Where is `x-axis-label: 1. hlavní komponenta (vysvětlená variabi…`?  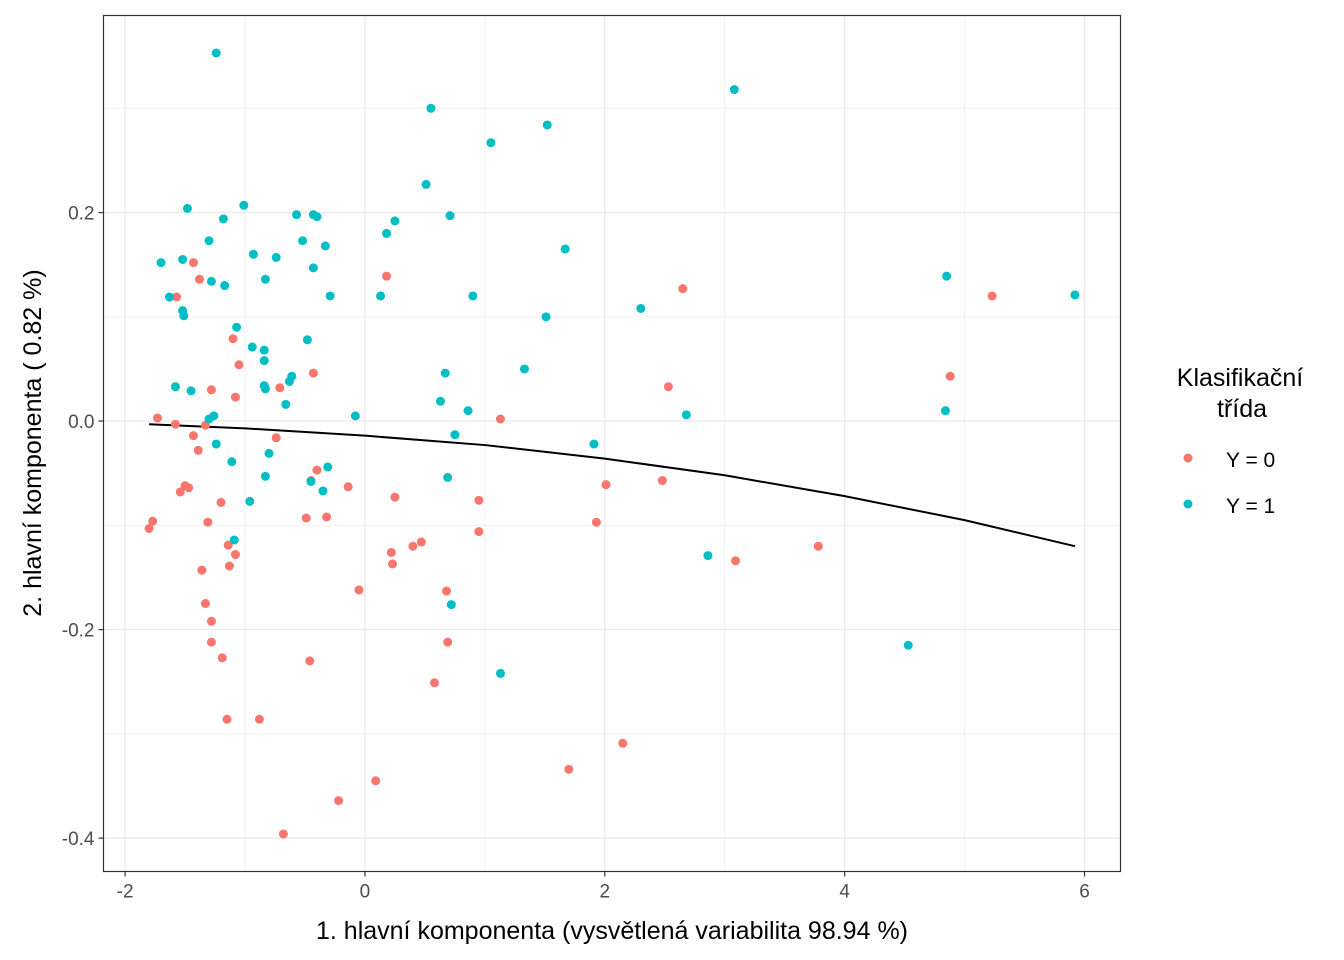
x-axis-label: 1. hlavní komponenta (vysvětlená variabi… is located at coordinates (612, 931).